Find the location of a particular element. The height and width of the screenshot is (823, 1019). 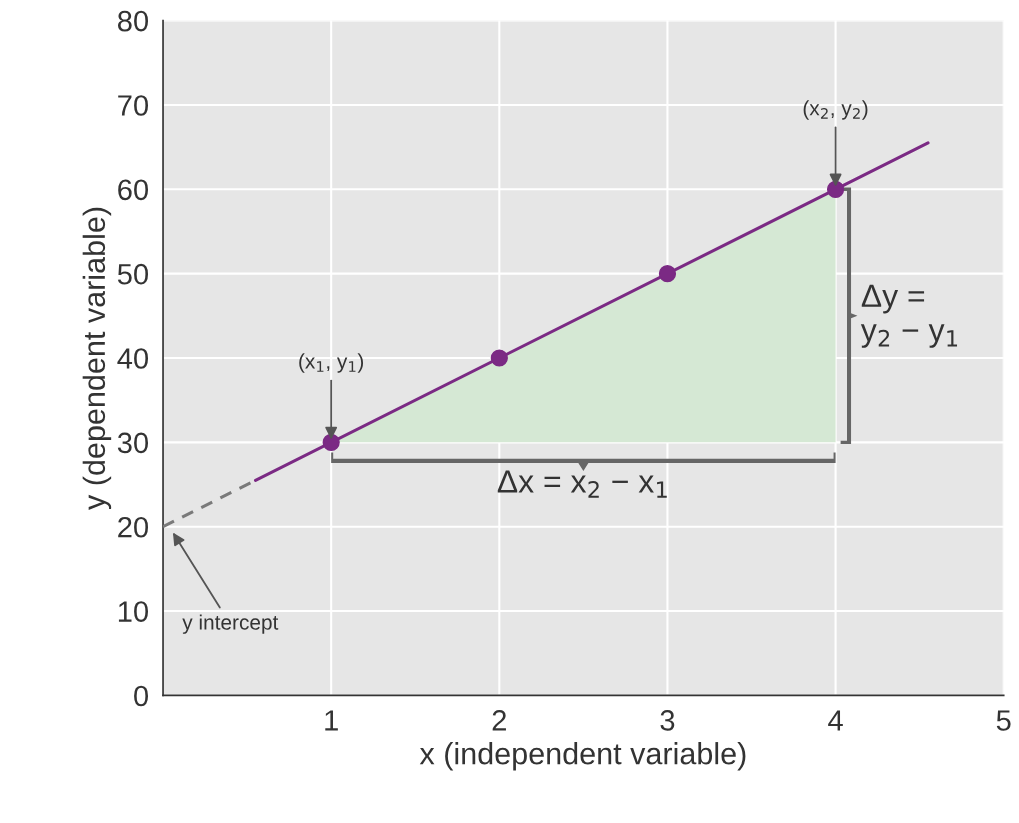

y-tick-label: 0 is located at coordinates (141, 696).